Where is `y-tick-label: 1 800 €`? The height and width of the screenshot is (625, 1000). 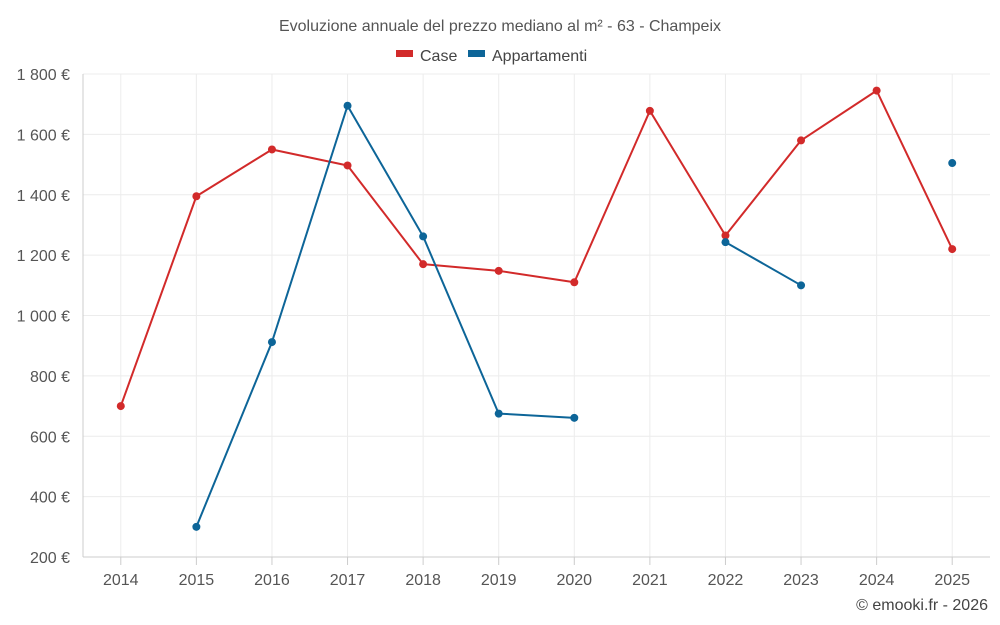
y-tick-label: 1 800 € is located at coordinates (43, 75).